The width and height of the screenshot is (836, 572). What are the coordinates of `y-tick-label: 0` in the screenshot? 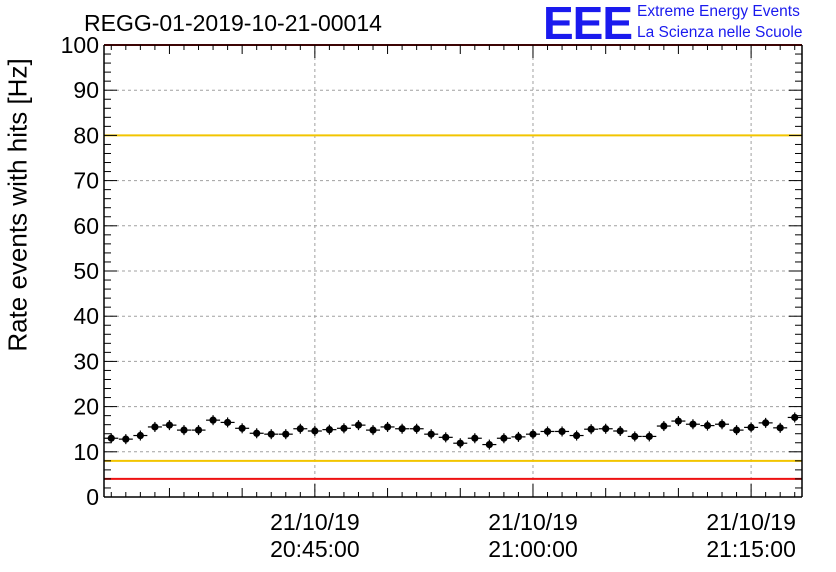 It's located at (92, 497).